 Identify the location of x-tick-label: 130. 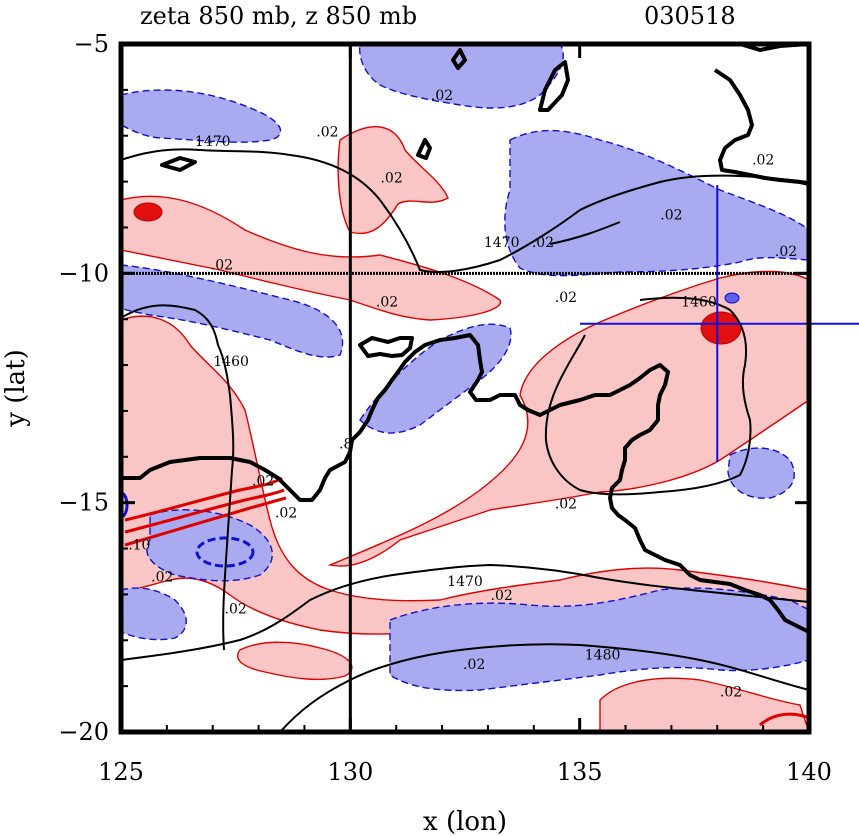
(350, 772).